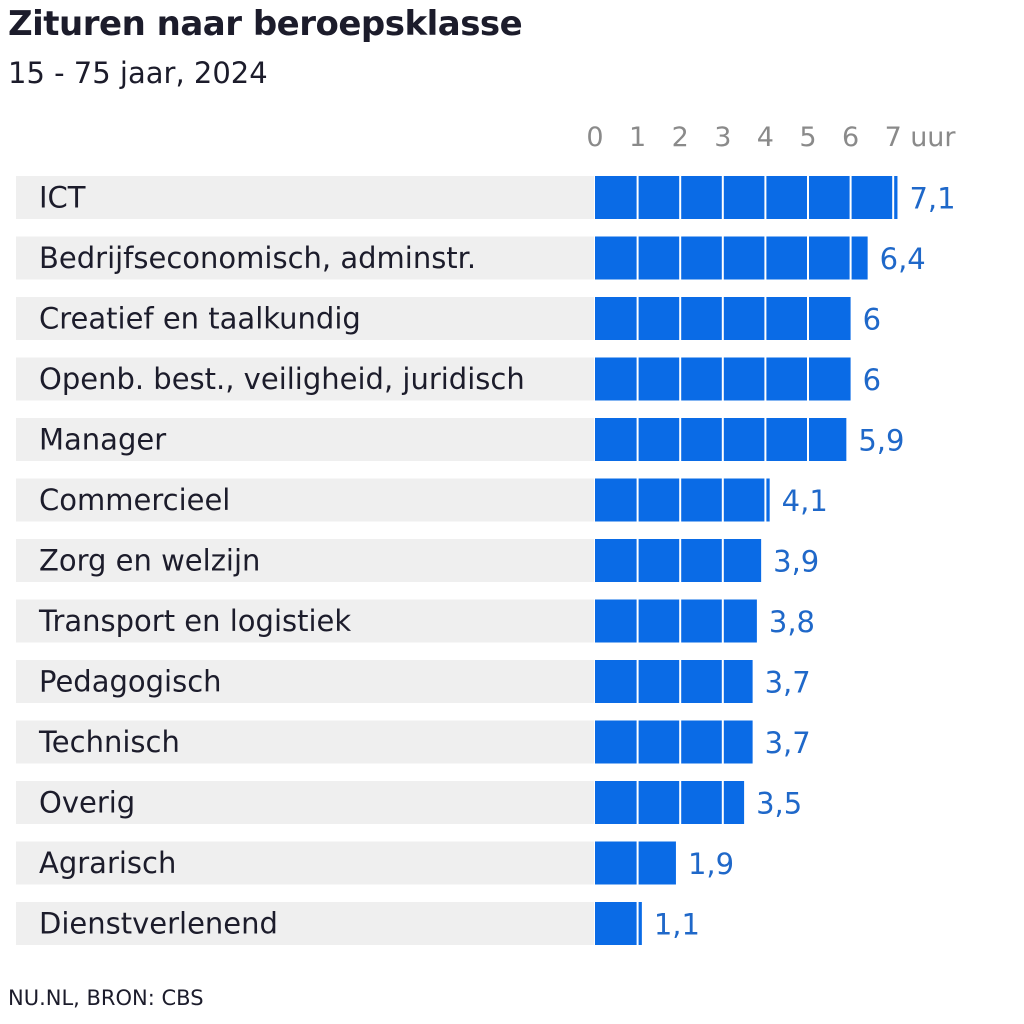 Image resolution: width=1024 pixels, height=1024 pixels. Describe the element at coordinates (711, 864) in the screenshot. I see `value-label: 1,9` at that location.